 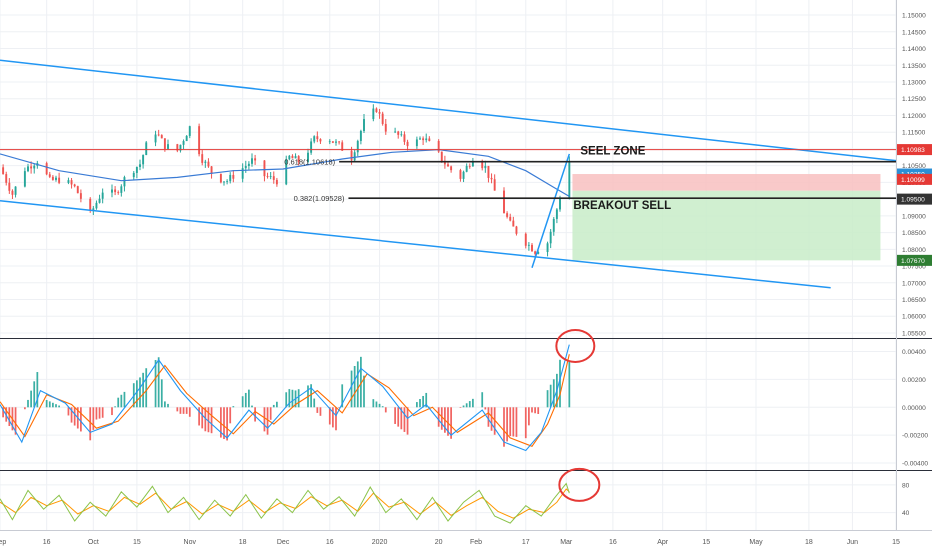 I want to click on price-tag: 1.10099, so click(x=914, y=179).